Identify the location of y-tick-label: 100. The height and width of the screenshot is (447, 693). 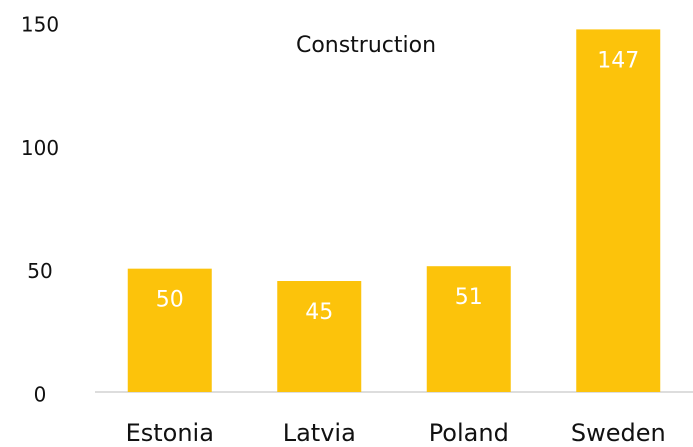
(40, 148).